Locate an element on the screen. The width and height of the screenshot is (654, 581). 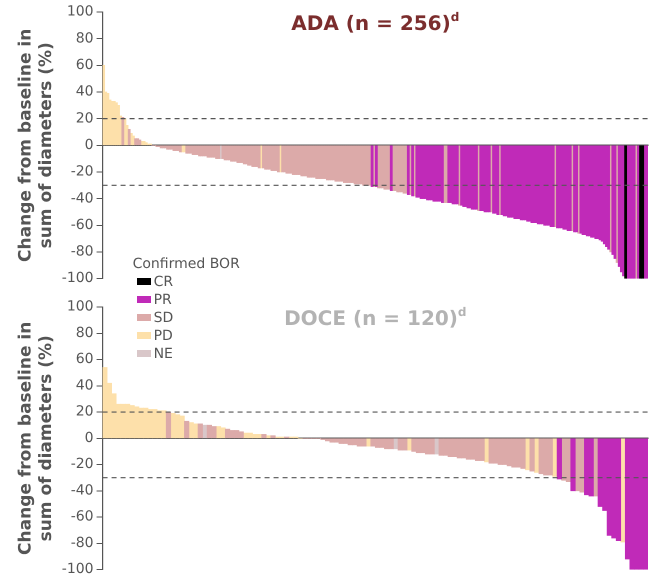
legend-label: PR is located at coordinates (163, 299).